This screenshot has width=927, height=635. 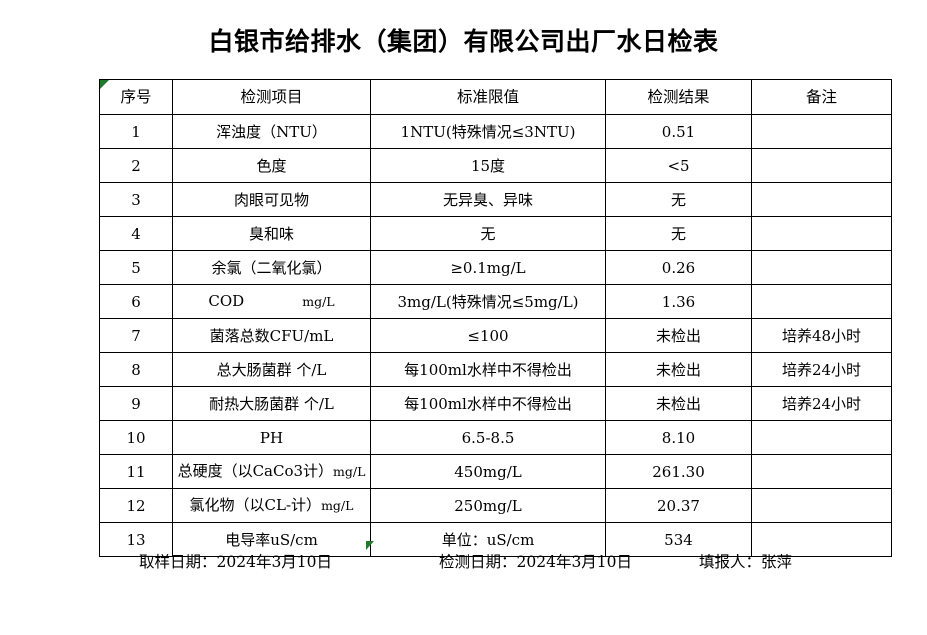 What do you see at coordinates (678, 539) in the screenshot?
I see `cell-result: 534` at bounding box center [678, 539].